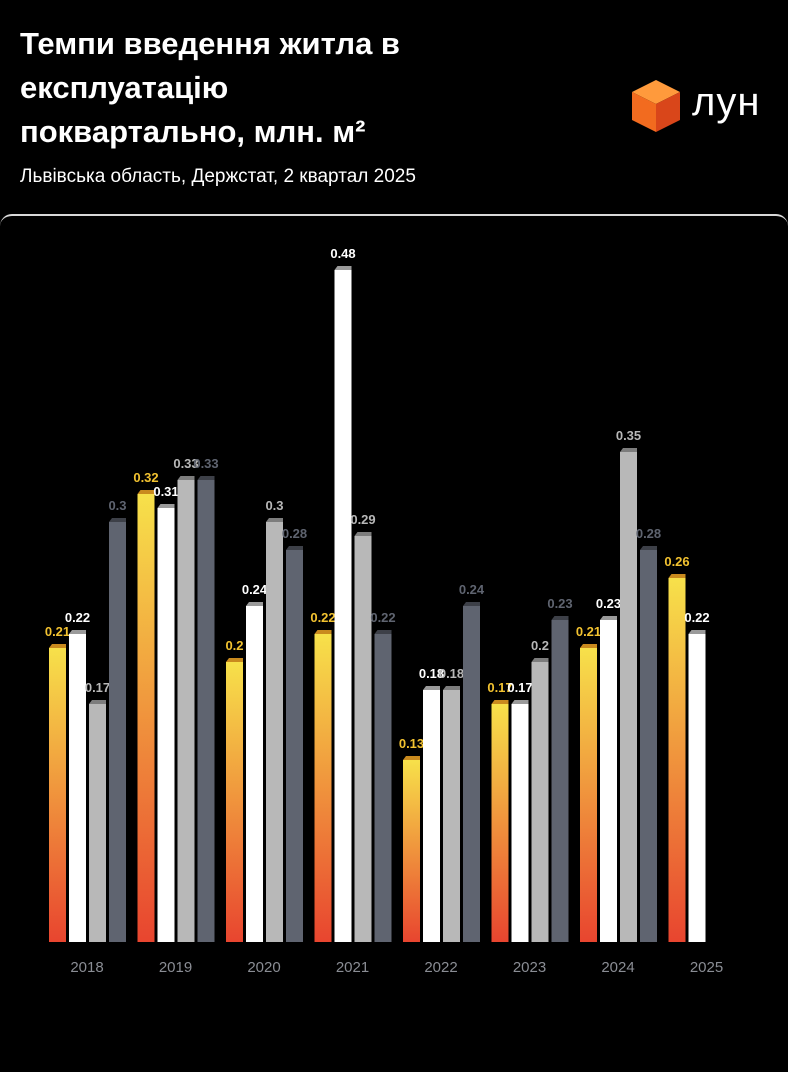 The width and height of the screenshot is (788, 1072). What do you see at coordinates (363, 739) in the screenshot?
I see `bar-2021-q3` at bounding box center [363, 739].